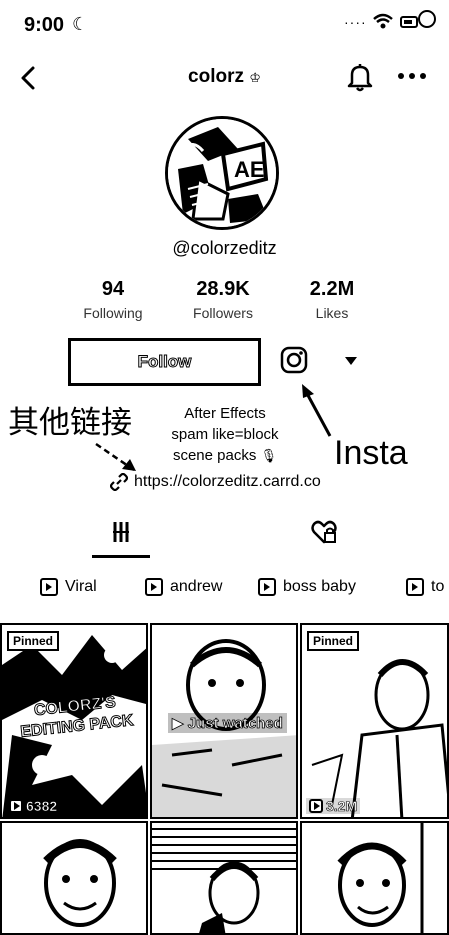 Image resolution: width=449 pixels, height=935 pixels. Describe the element at coordinates (342, 806) in the screenshot. I see `view-count-text: 3.2M` at that location.